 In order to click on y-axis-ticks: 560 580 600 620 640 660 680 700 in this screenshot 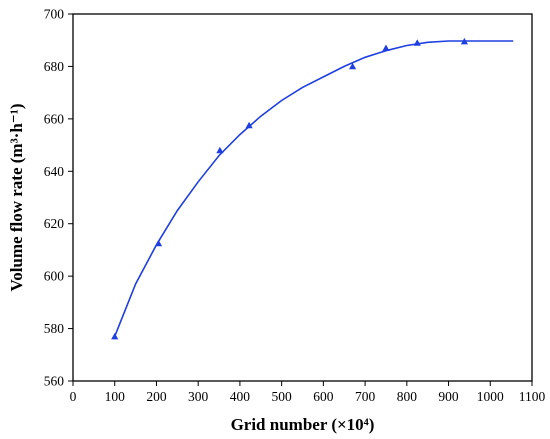, I will do `click(58, 198)`.